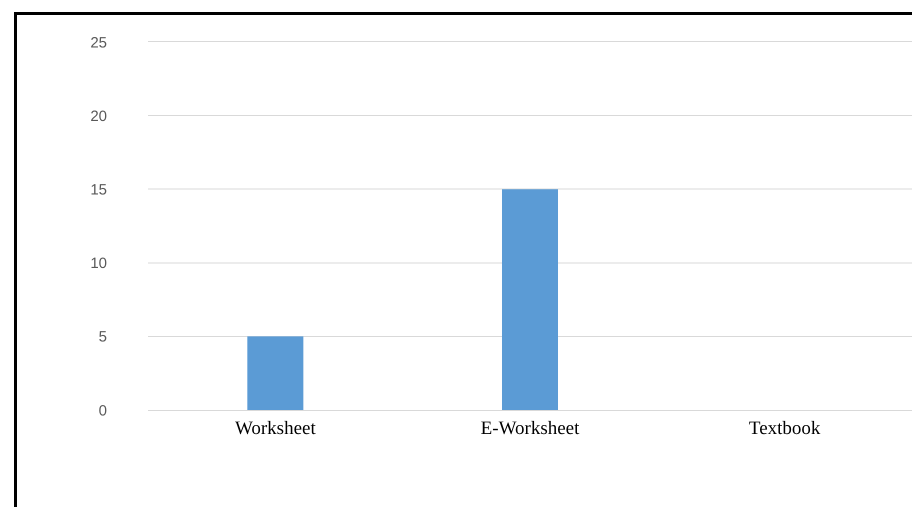 This screenshot has height=519, width=912. Describe the element at coordinates (98, 263) in the screenshot. I see `y-tick-label: 10` at that location.